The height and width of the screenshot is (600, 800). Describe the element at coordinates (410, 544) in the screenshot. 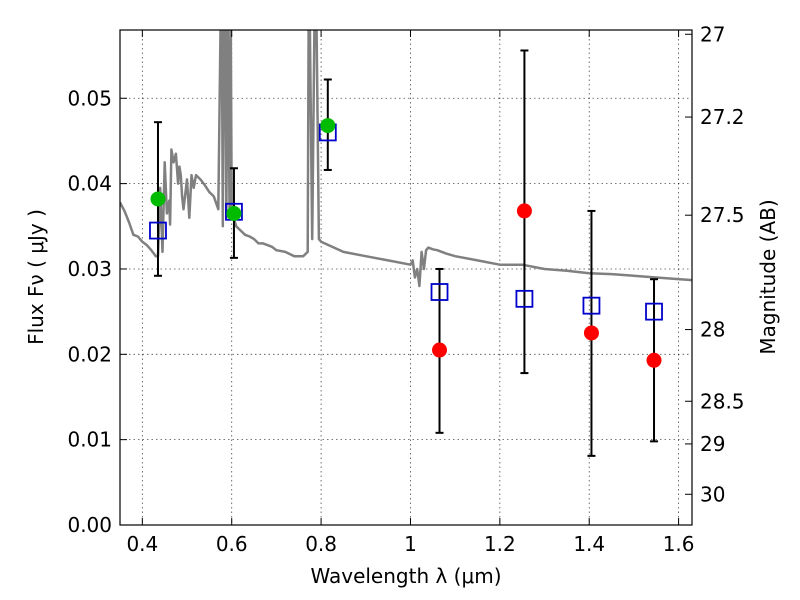

I see `x-tick-label: 1` at that location.